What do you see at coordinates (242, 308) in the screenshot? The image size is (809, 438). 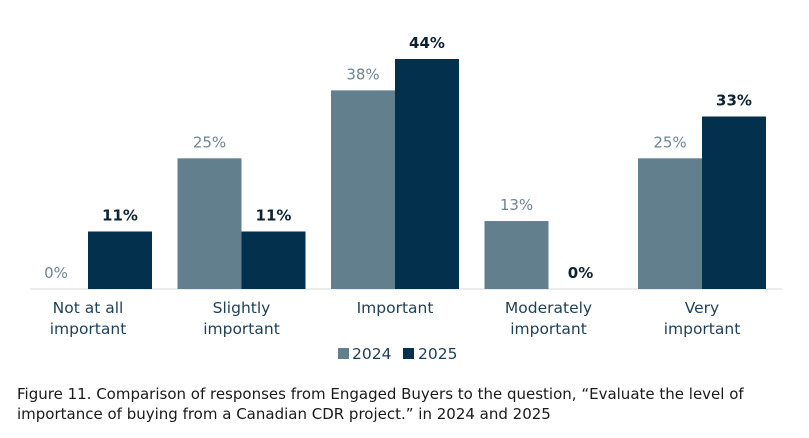 I see `category-label-1-line-0: Slightly` at bounding box center [242, 308].